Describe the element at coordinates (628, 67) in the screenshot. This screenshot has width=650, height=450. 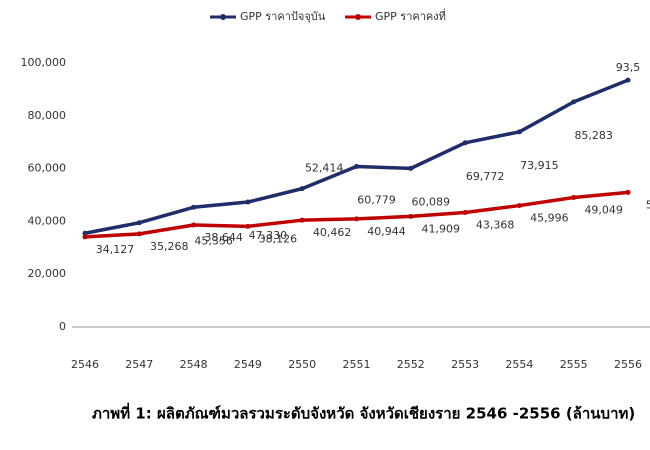
I see `data-label: 93,5` at that location.